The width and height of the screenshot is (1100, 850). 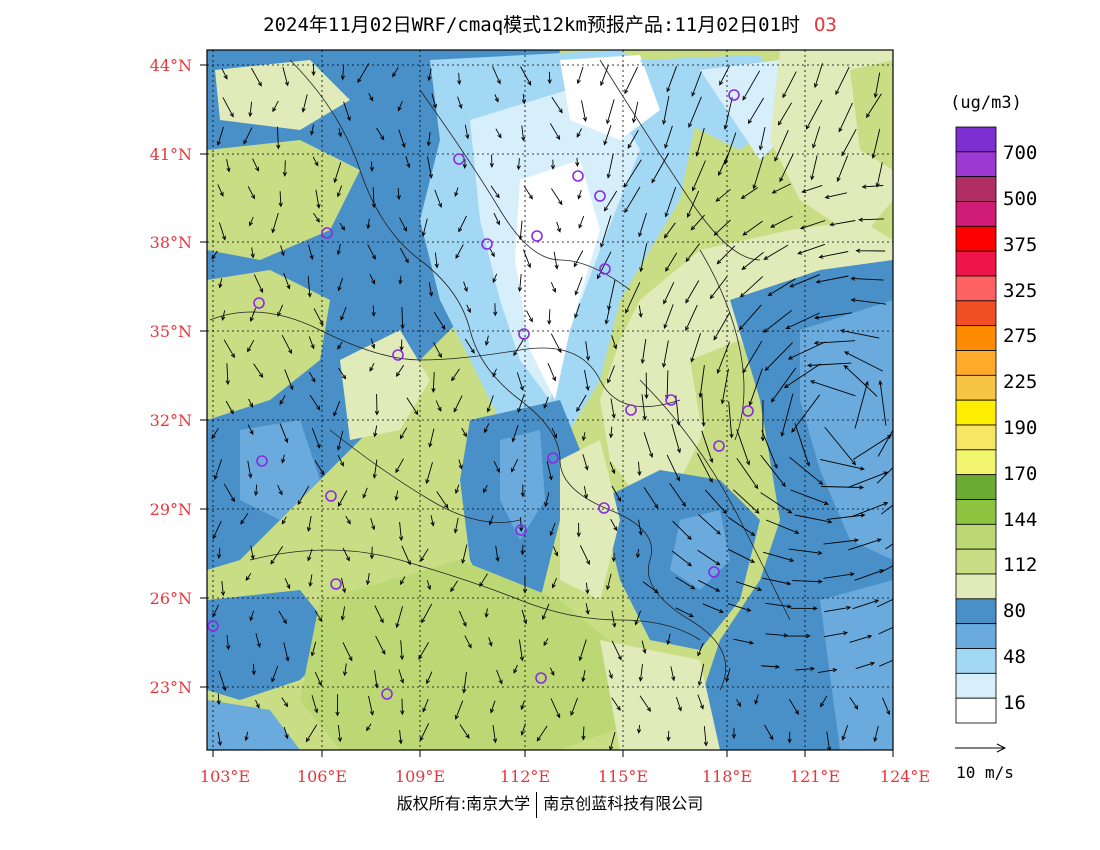 What do you see at coordinates (463, 803) in the screenshot?
I see `copyright-text: 版权所有:南京大学` at bounding box center [463, 803].